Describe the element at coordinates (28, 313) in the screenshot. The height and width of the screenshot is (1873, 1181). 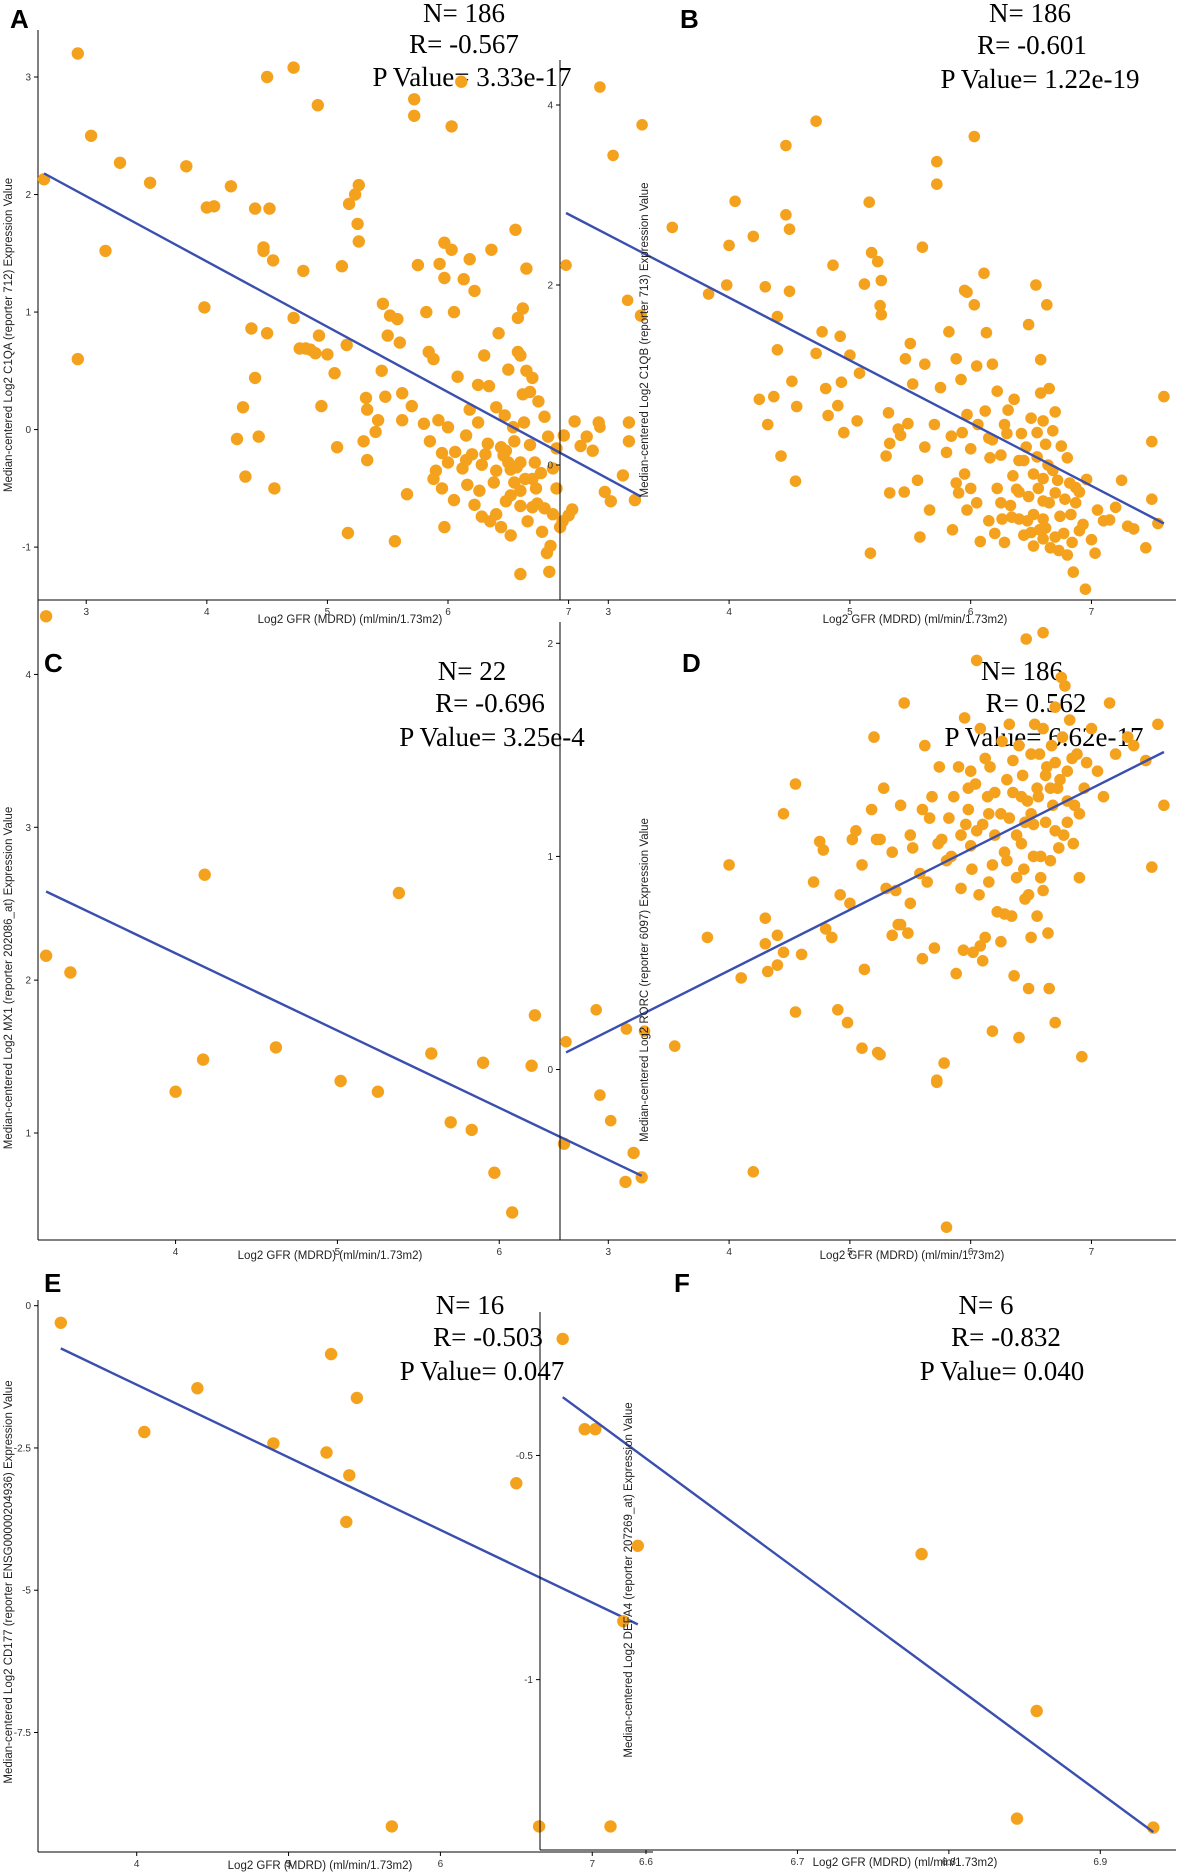
I see `y-tick-label-a-2: 1` at that location.